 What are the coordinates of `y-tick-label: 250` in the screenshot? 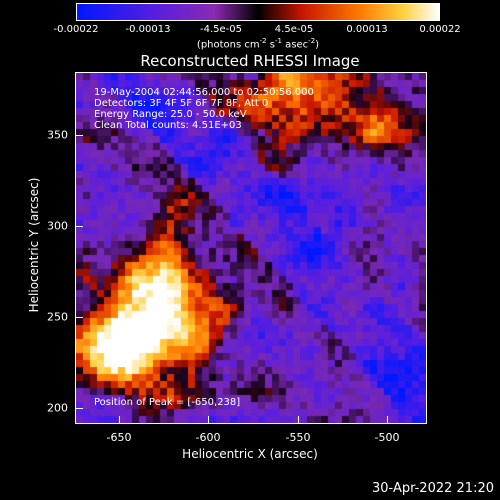 It's located at (57, 317).